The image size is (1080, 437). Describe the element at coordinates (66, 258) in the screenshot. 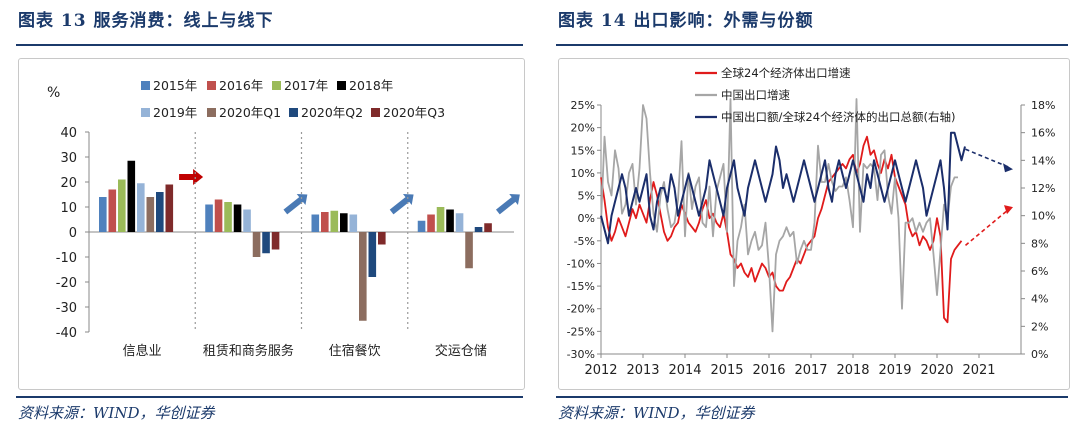

I see `y-tick-label: -10` at that location.